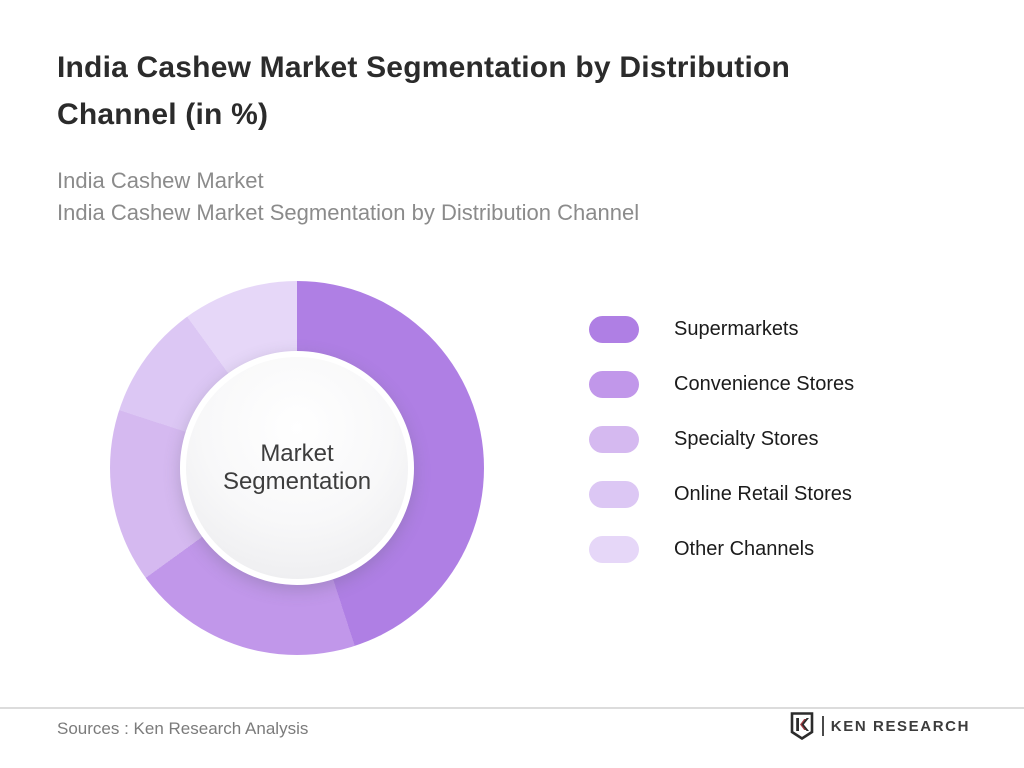 This screenshot has height=768, width=1024. I want to click on ken-research-shield-icon, so click(802, 726).